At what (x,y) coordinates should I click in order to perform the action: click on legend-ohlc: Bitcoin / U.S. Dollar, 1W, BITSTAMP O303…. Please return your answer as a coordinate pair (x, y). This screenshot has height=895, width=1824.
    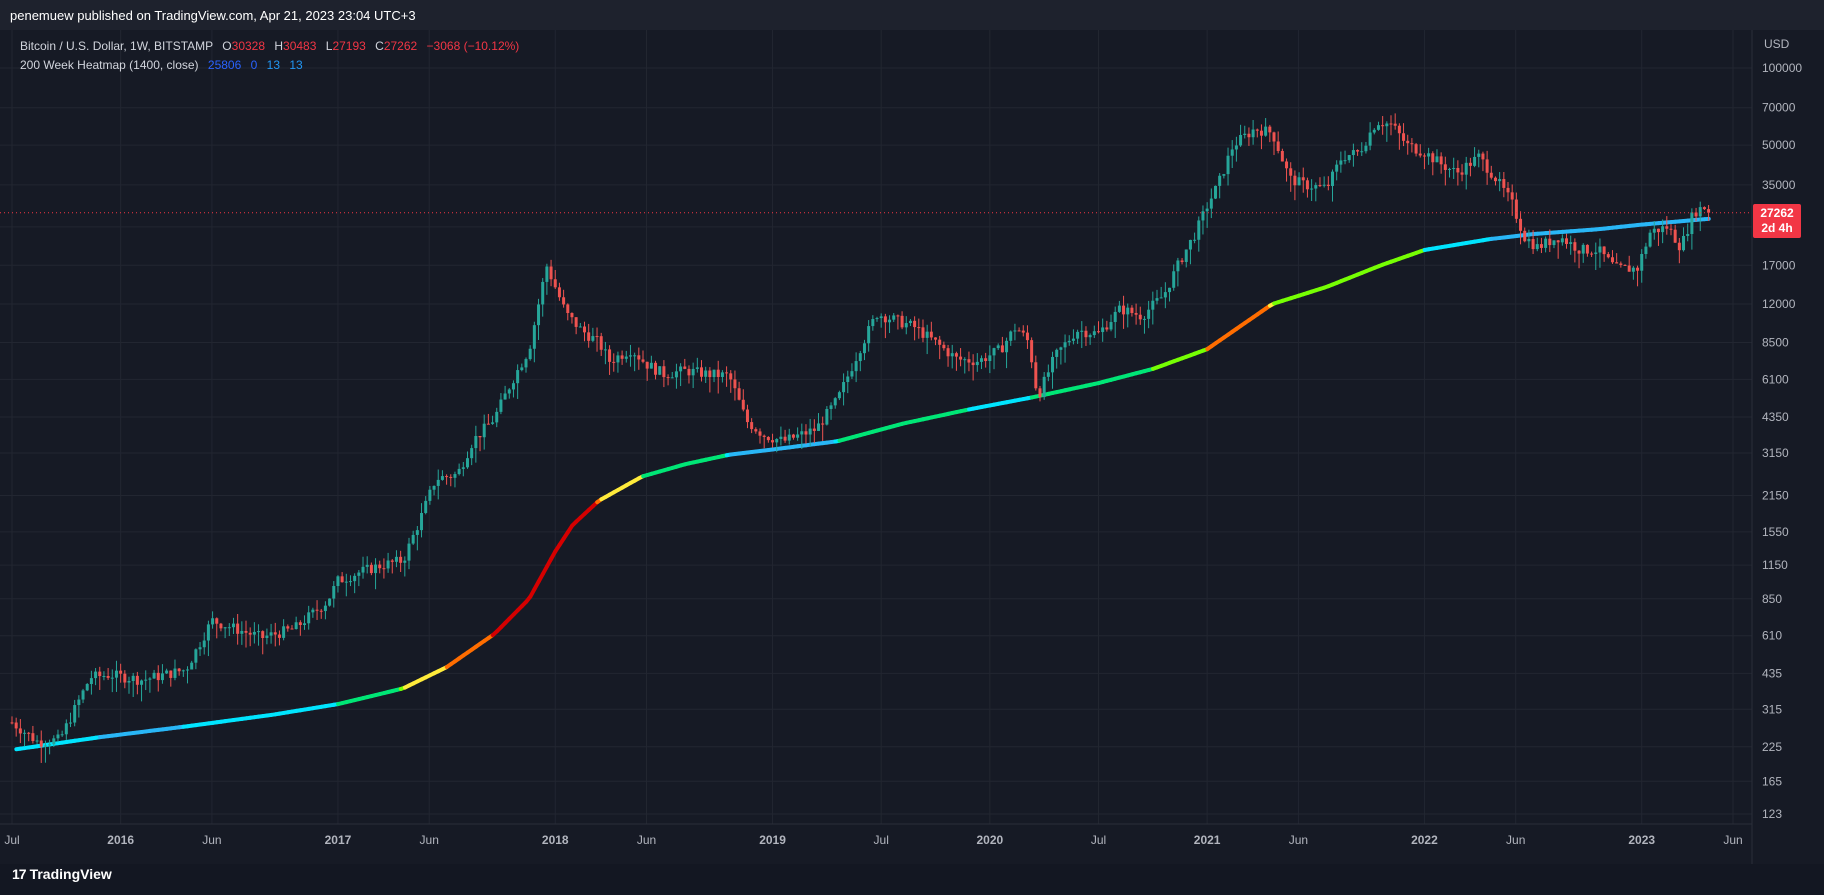
    Looking at the image, I should click on (269, 46).